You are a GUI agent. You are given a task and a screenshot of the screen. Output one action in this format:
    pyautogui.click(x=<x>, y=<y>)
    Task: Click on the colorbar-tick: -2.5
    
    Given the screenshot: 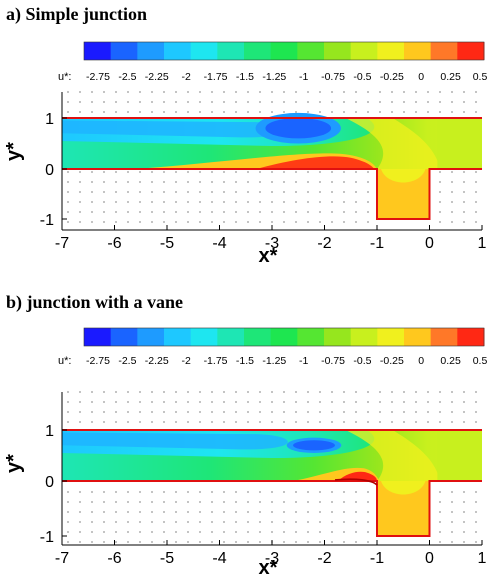 What is the action you would take?
    pyautogui.click(x=127, y=361)
    